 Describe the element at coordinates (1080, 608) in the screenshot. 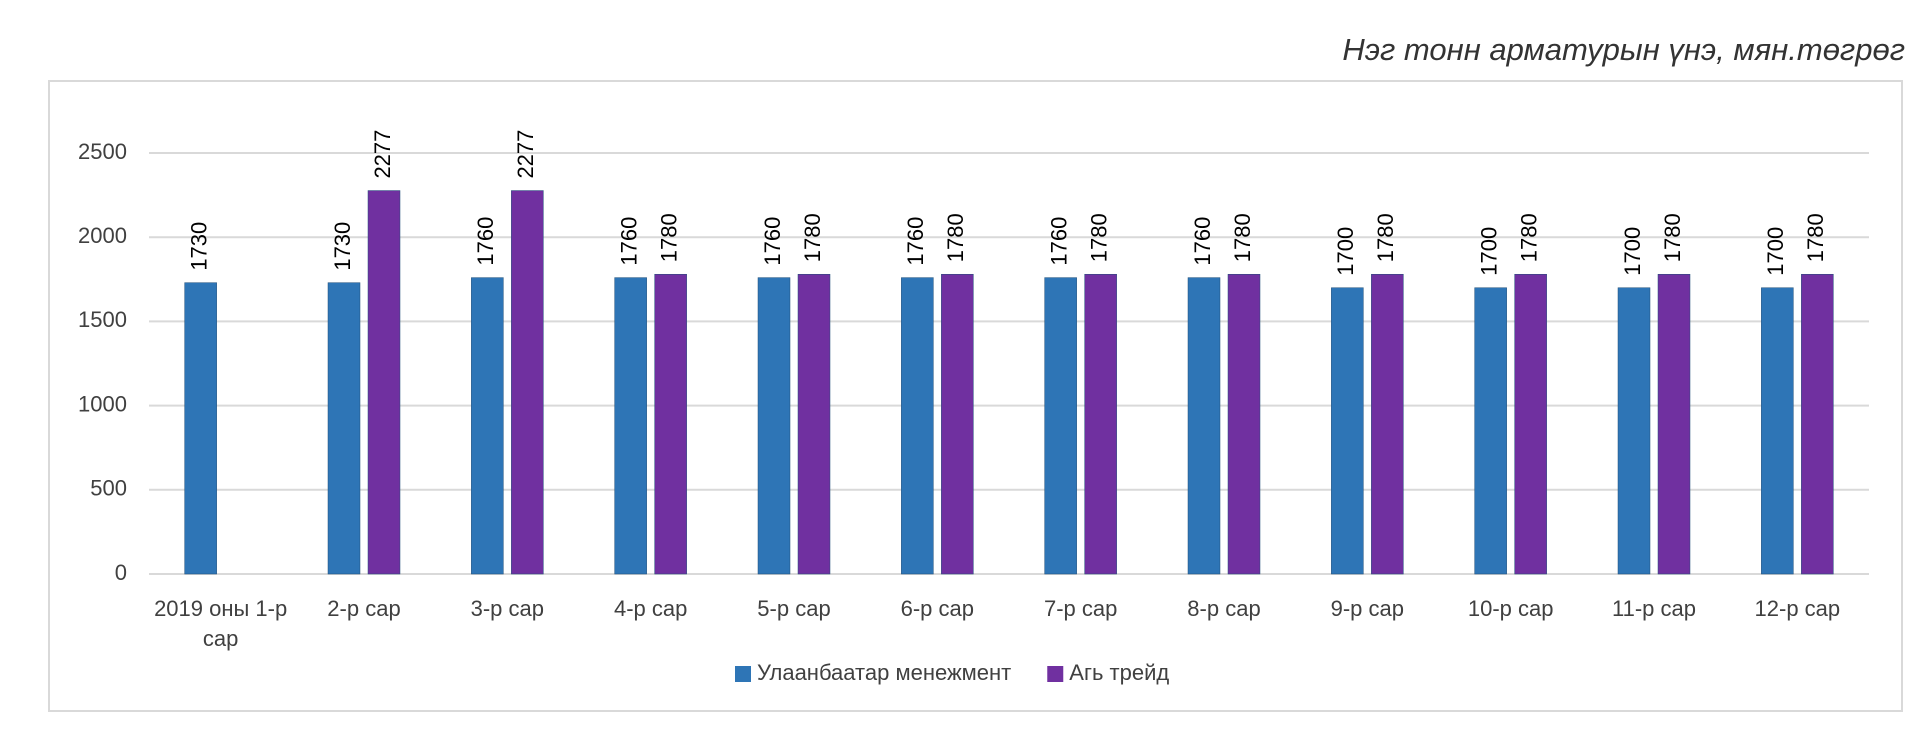

I see `x-tick-label: 7-р сар` at that location.